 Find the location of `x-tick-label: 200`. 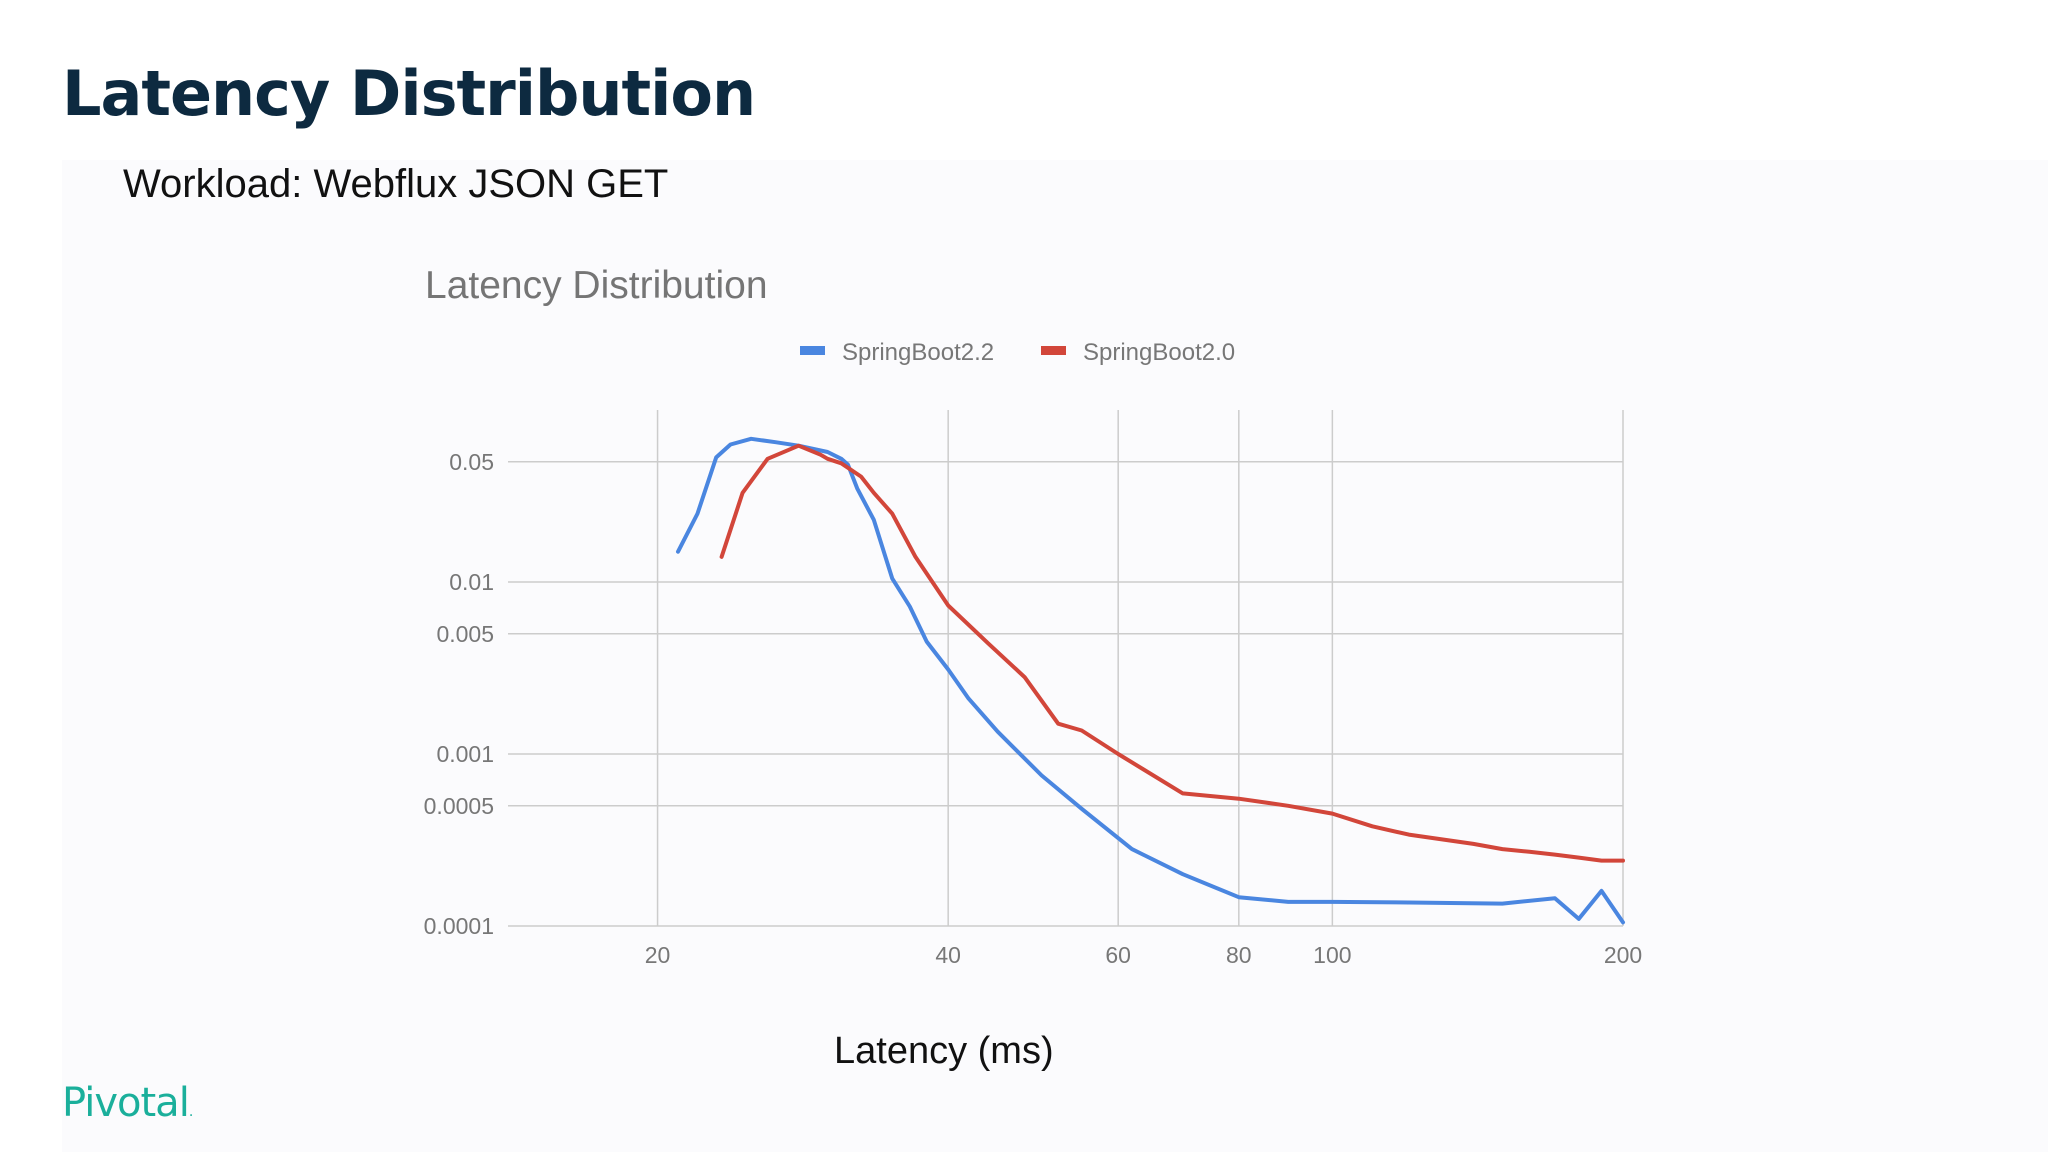

x-tick-label: 200 is located at coordinates (1623, 955).